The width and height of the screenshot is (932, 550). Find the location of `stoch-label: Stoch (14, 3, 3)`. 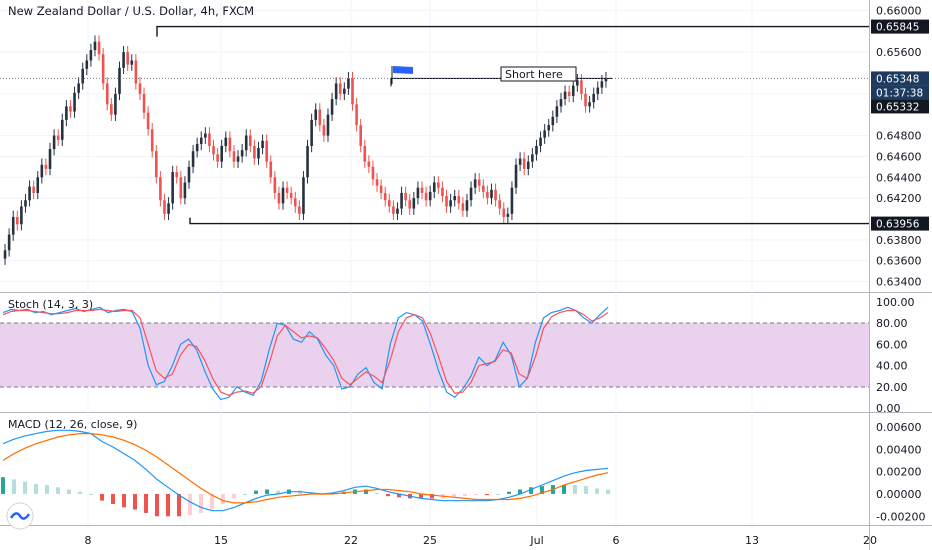

stoch-label: Stoch (14, 3, 3) is located at coordinates (50, 304).